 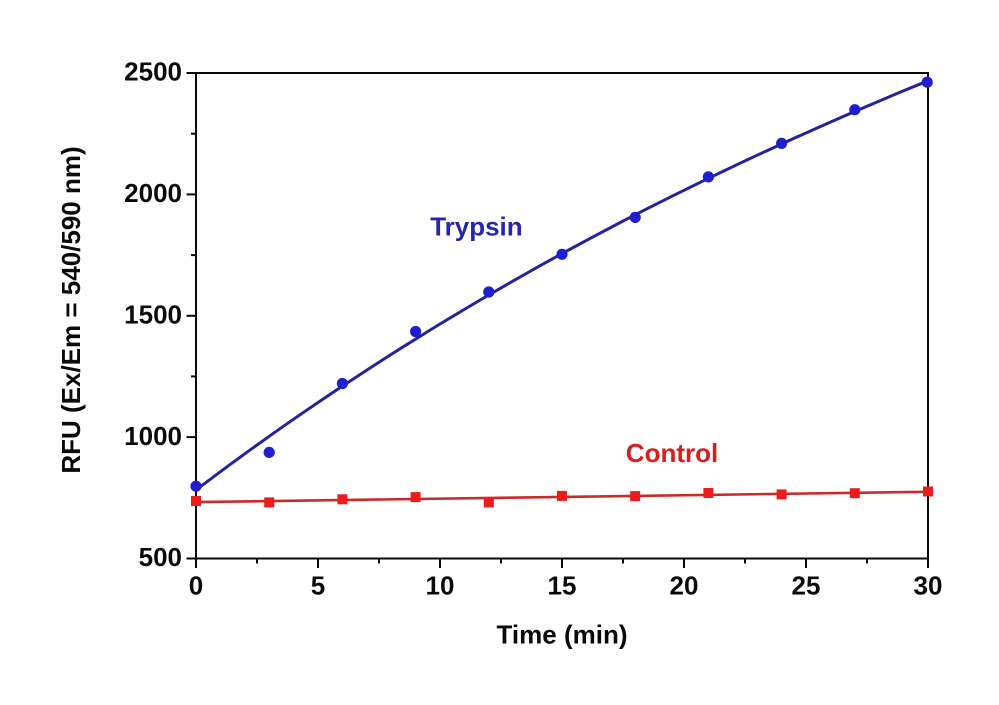 What do you see at coordinates (153, 72) in the screenshot?
I see `svg-text: 2500` at bounding box center [153, 72].